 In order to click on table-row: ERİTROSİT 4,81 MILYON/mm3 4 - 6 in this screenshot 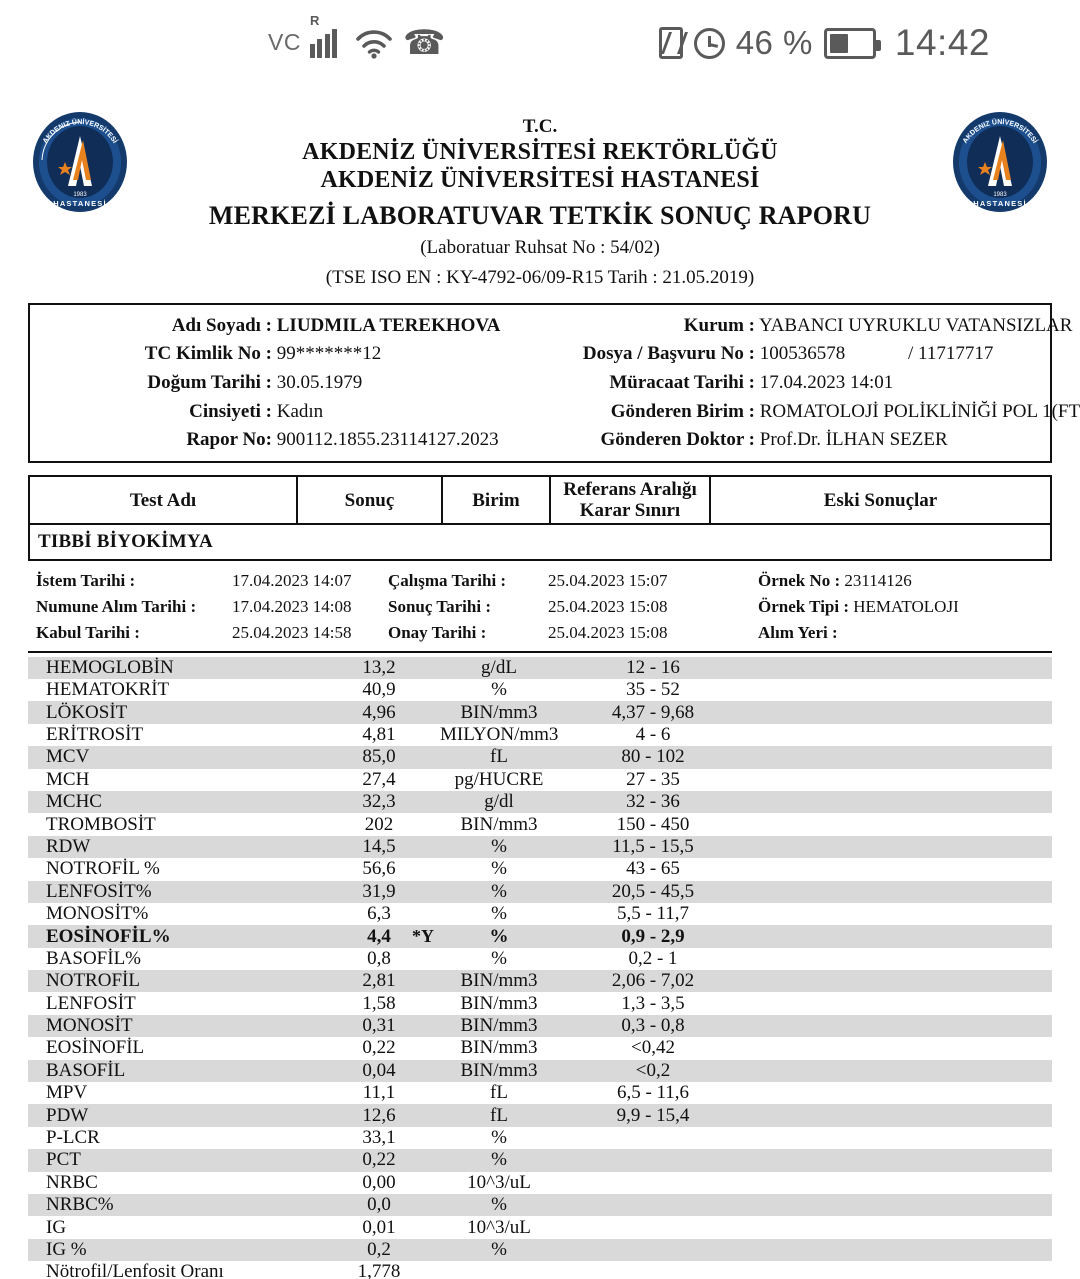, I will do `click(540, 735)`.